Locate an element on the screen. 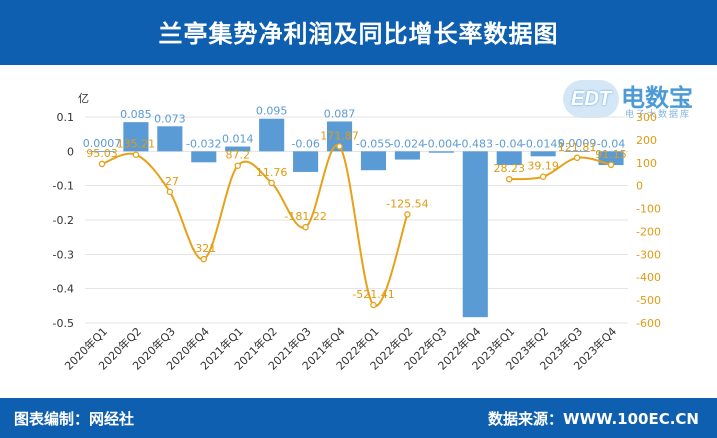 This screenshot has width=717, height=438. line-label-8: -521.41 is located at coordinates (373, 294).